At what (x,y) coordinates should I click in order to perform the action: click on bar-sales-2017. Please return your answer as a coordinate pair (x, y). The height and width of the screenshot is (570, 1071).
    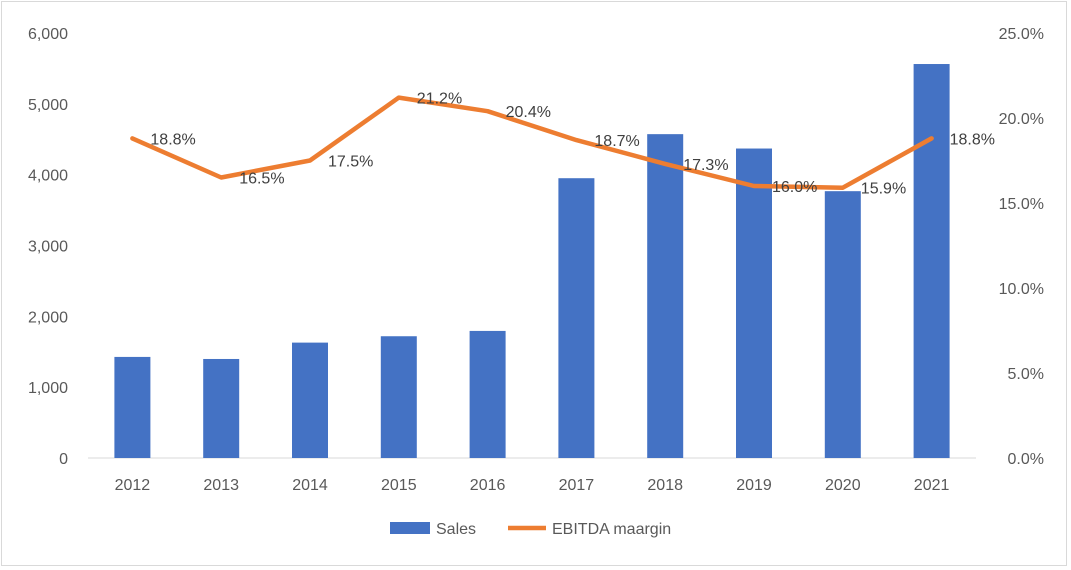
    Looking at the image, I should click on (576, 318).